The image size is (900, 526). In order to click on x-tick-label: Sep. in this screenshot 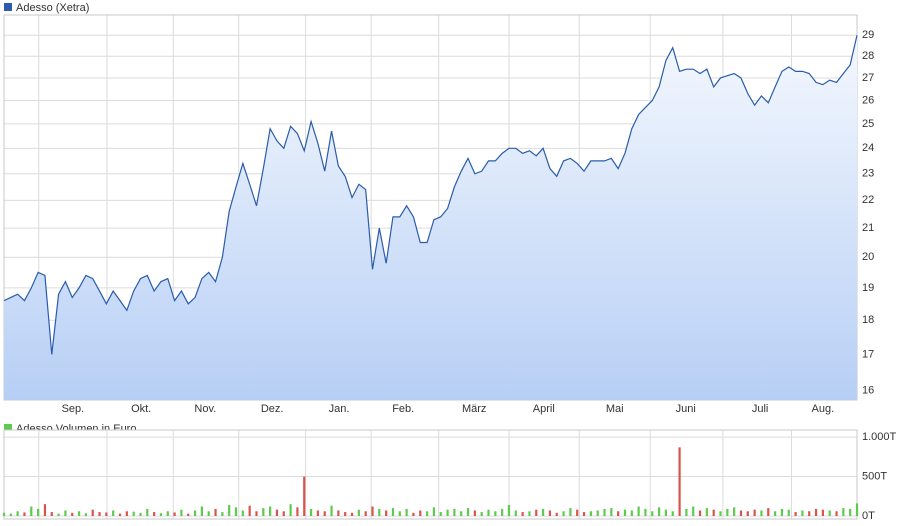, I will do `click(73, 409)`.